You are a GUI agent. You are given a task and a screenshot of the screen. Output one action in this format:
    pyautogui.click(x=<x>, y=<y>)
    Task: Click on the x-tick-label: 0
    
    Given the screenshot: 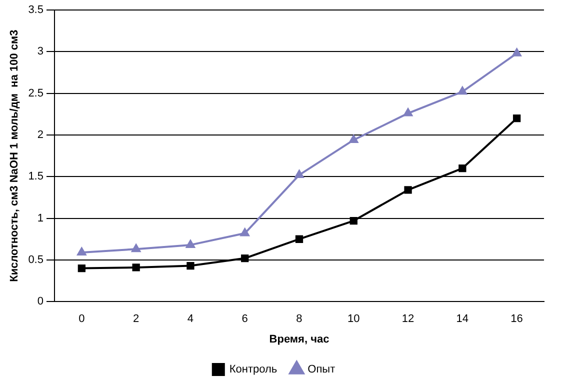 What is the action you would take?
    pyautogui.click(x=81, y=319)
    